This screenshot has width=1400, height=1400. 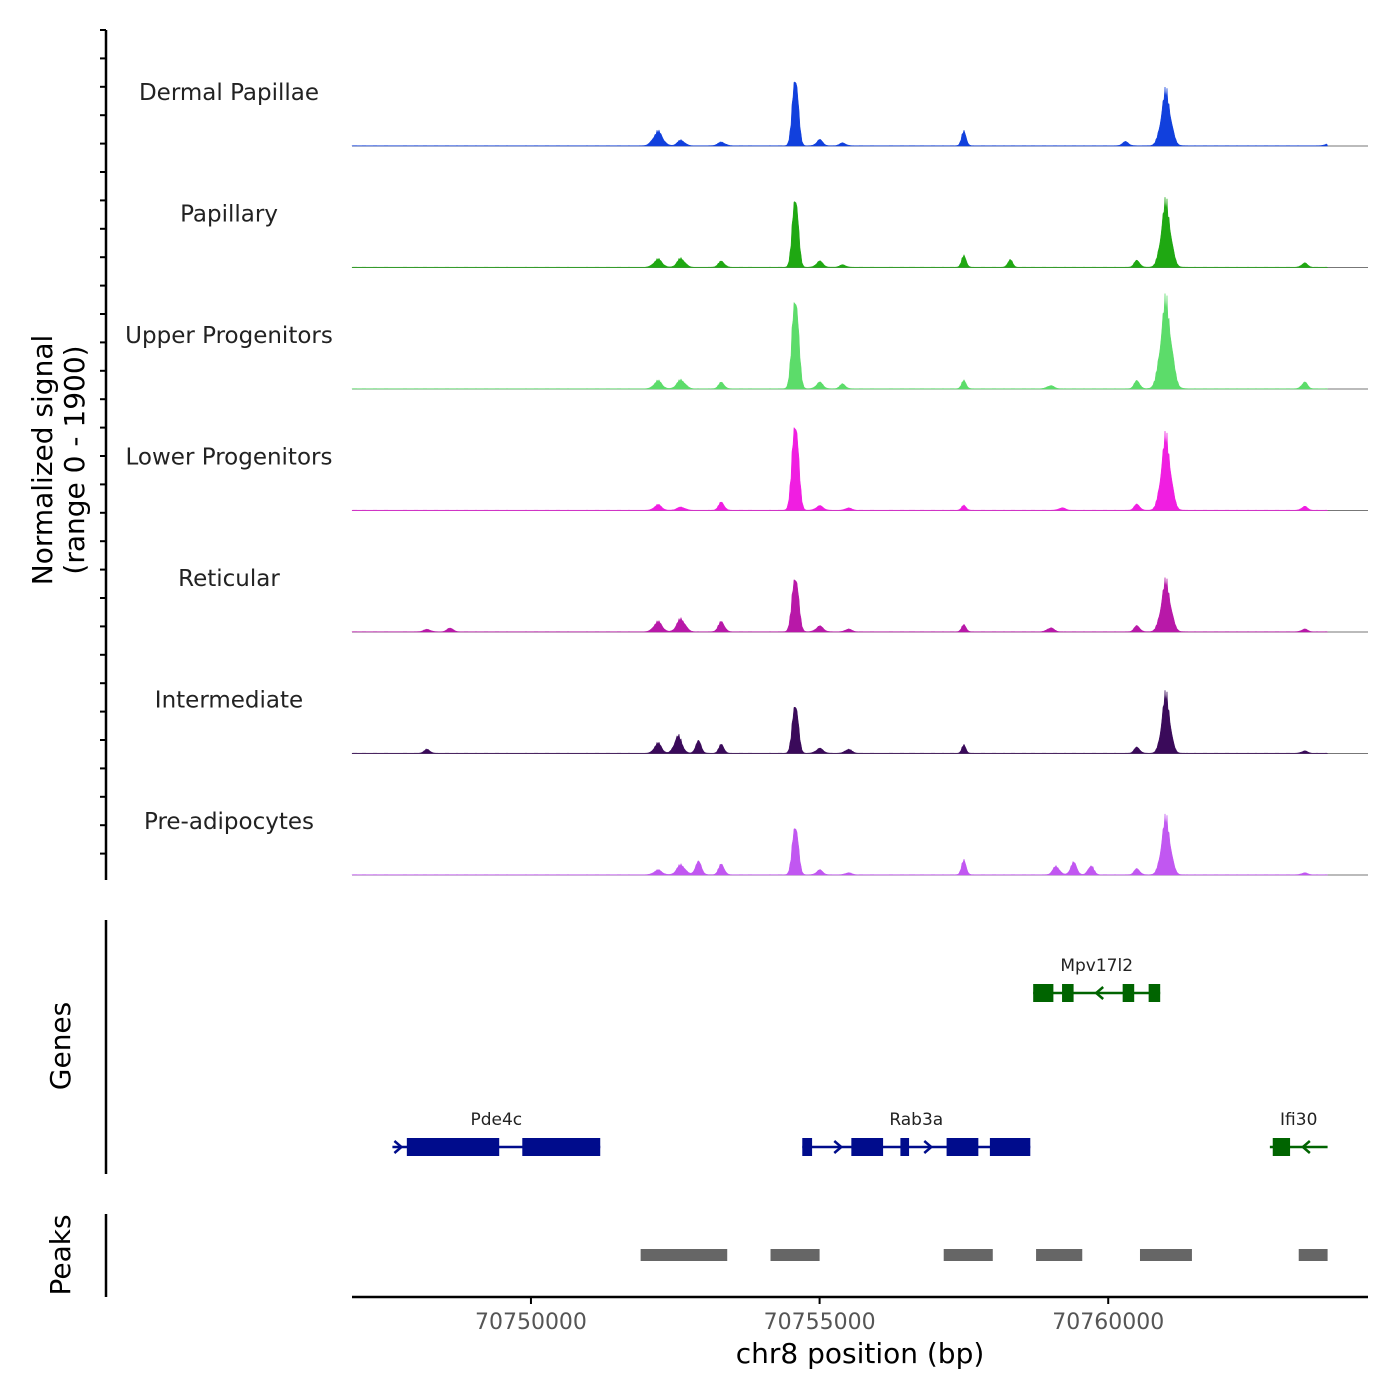 I want to click on track-intermediate: Intermediate, so click(x=761, y=721).